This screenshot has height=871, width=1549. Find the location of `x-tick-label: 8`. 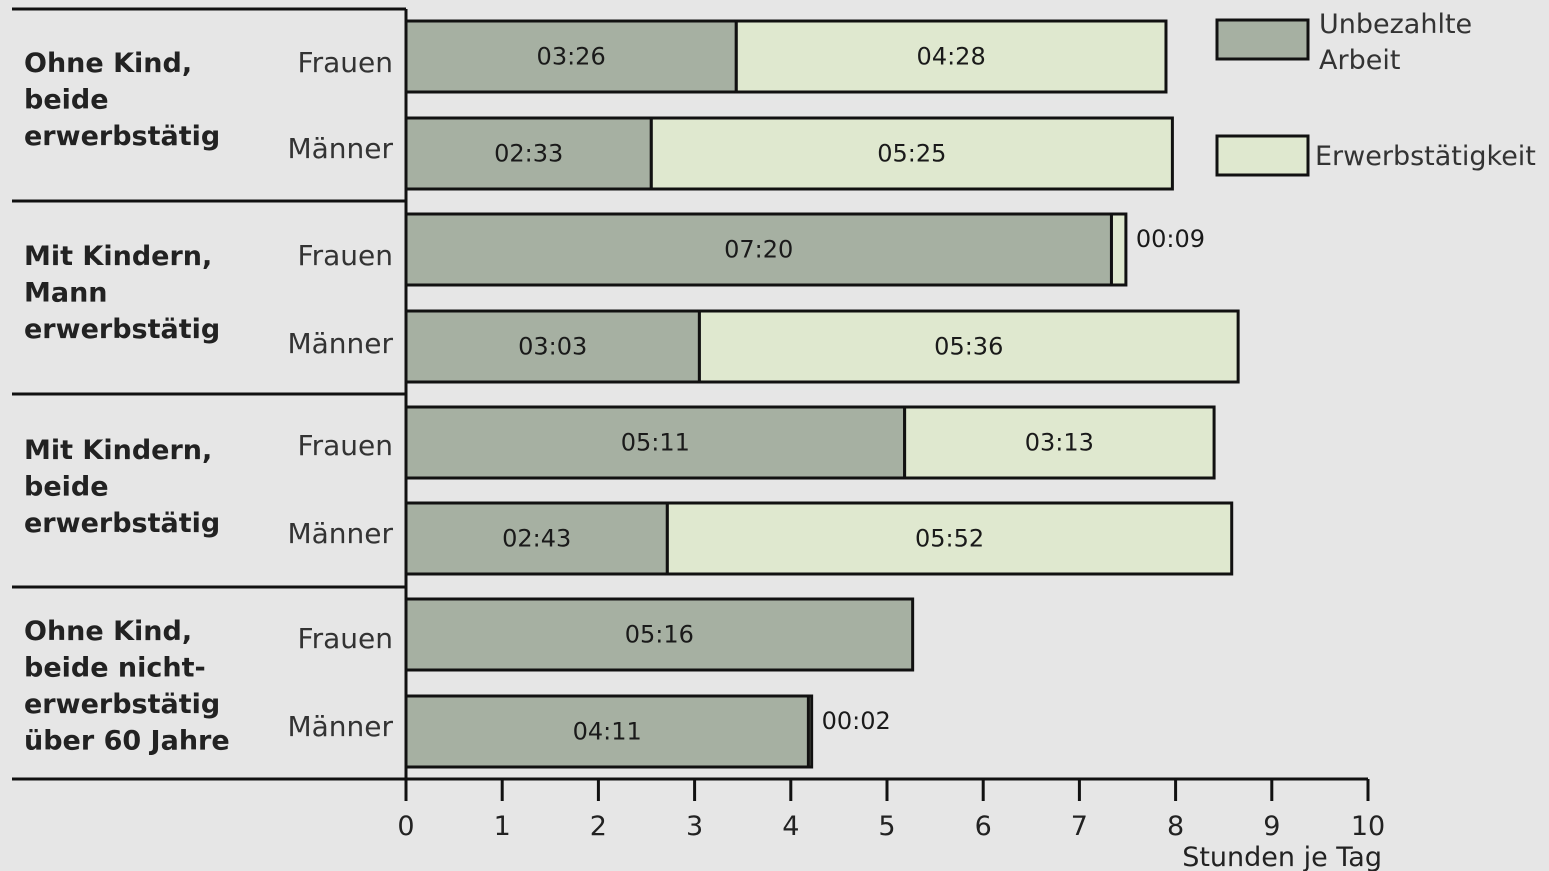

x-tick-label: 8 is located at coordinates (1175, 826).